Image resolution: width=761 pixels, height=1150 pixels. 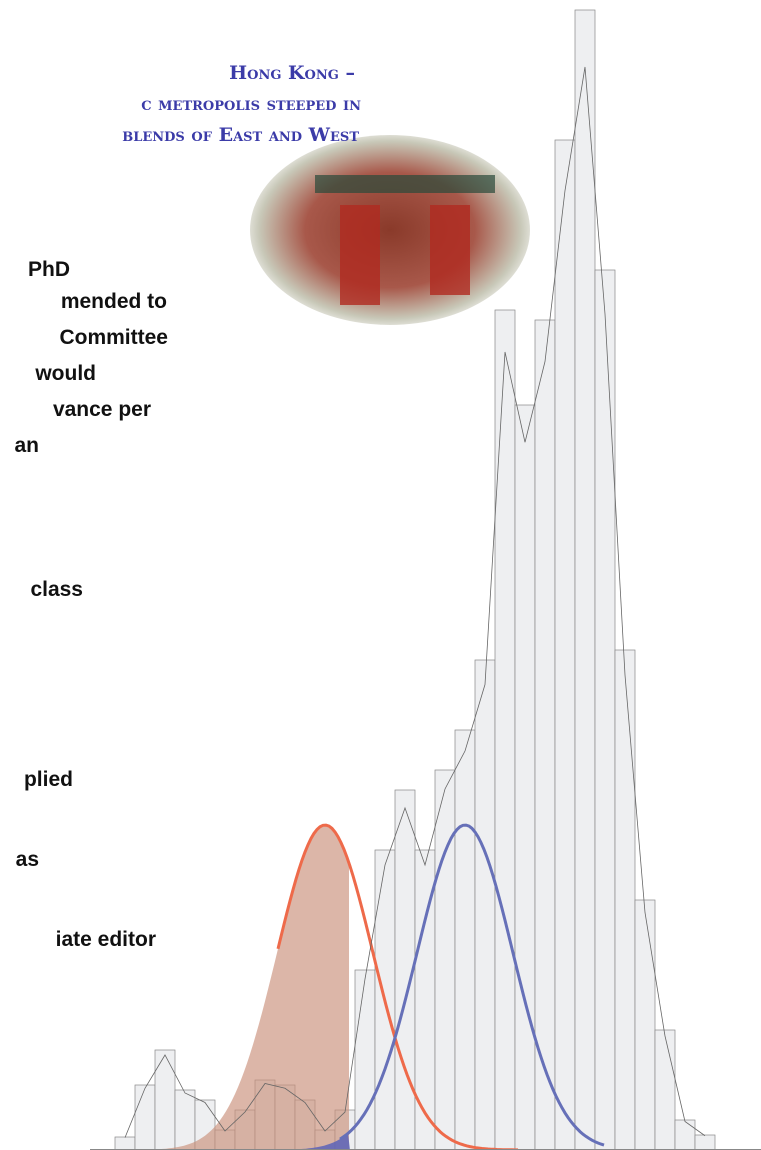 What do you see at coordinates (390, 230) in the screenshot?
I see `photo` at bounding box center [390, 230].